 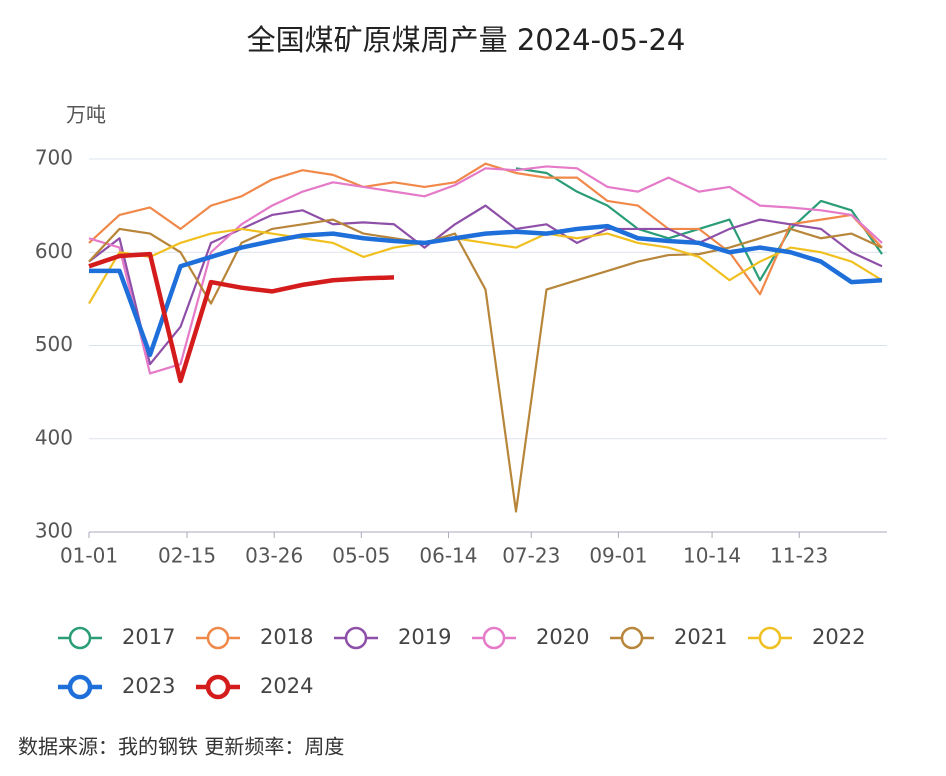 What do you see at coordinates (54, 344) in the screenshot?
I see `y-tick-label: 500` at bounding box center [54, 344].